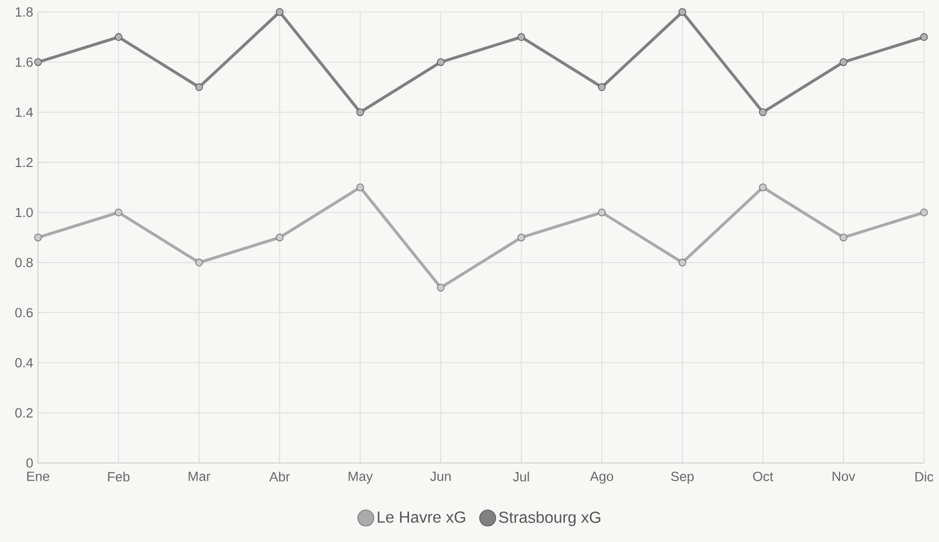 The image size is (939, 542). I want to click on x-tick-label: Feb, so click(119, 477).